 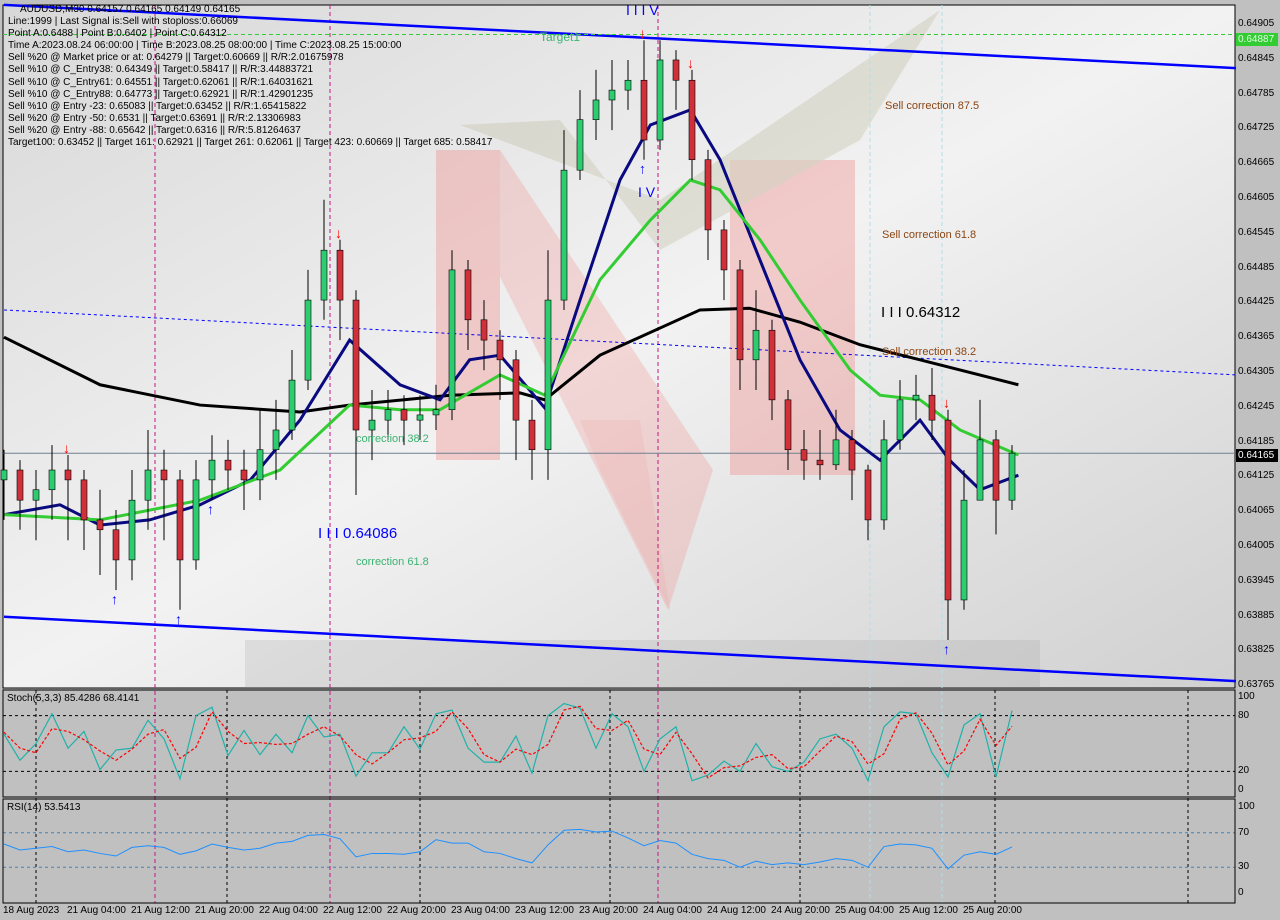 I want to click on sell-correction-38-label: Sell correction 38.2, so click(x=929, y=352).